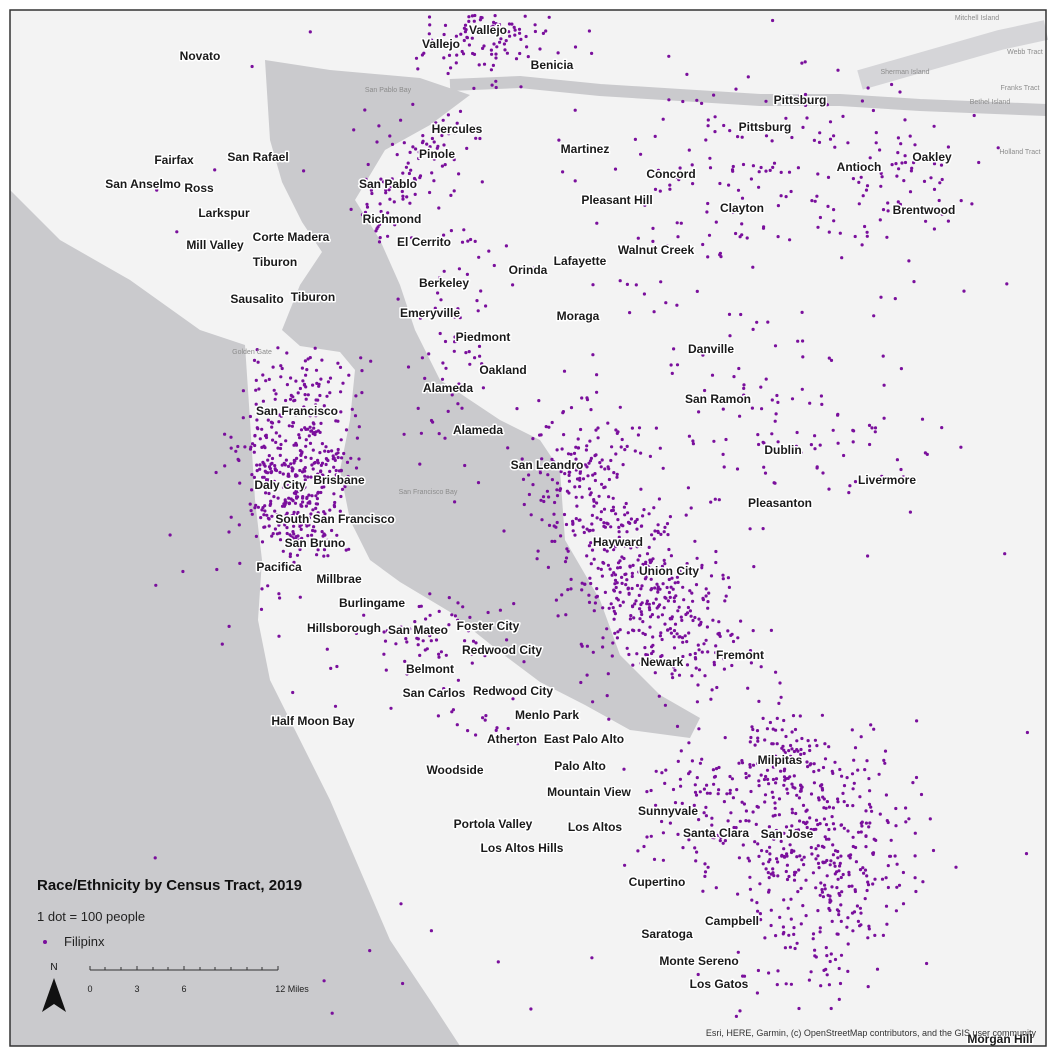 This screenshot has height=1056, width=1056. Describe the element at coordinates (977, 18) in the screenshot. I see `water-label: Mitchell Island` at that location.